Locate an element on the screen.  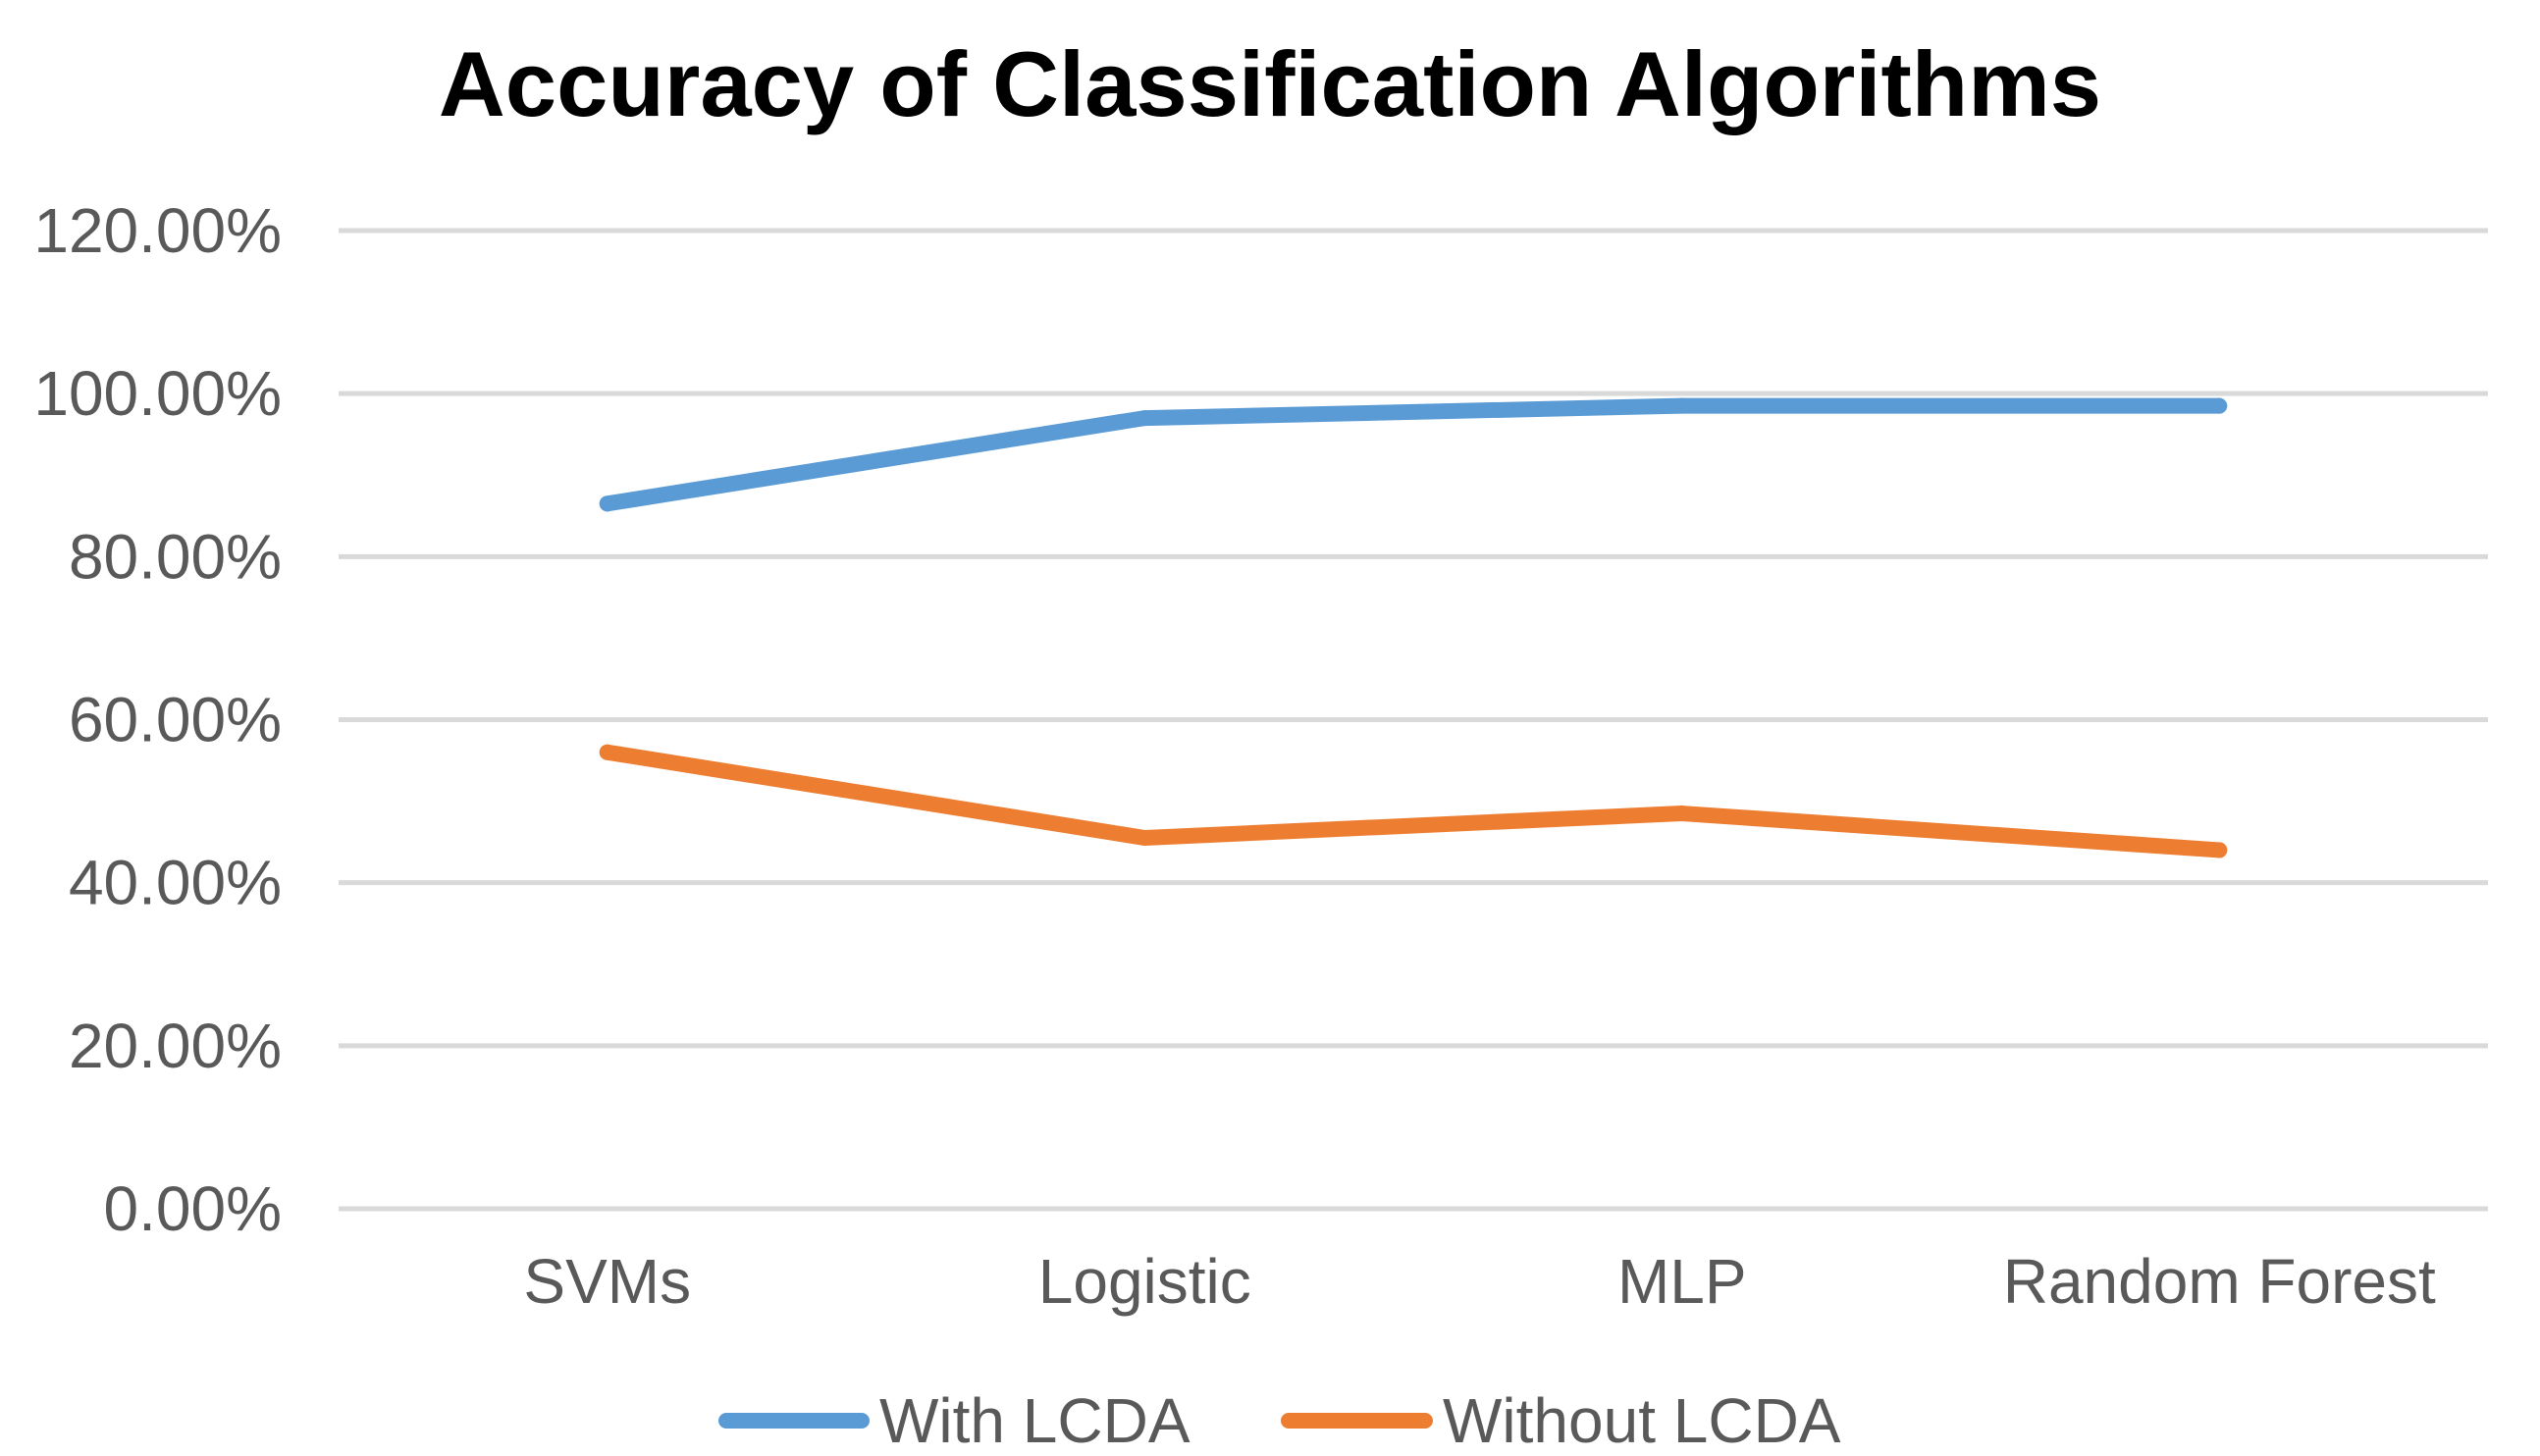
y-tick-label: 100.00% is located at coordinates (157, 393).